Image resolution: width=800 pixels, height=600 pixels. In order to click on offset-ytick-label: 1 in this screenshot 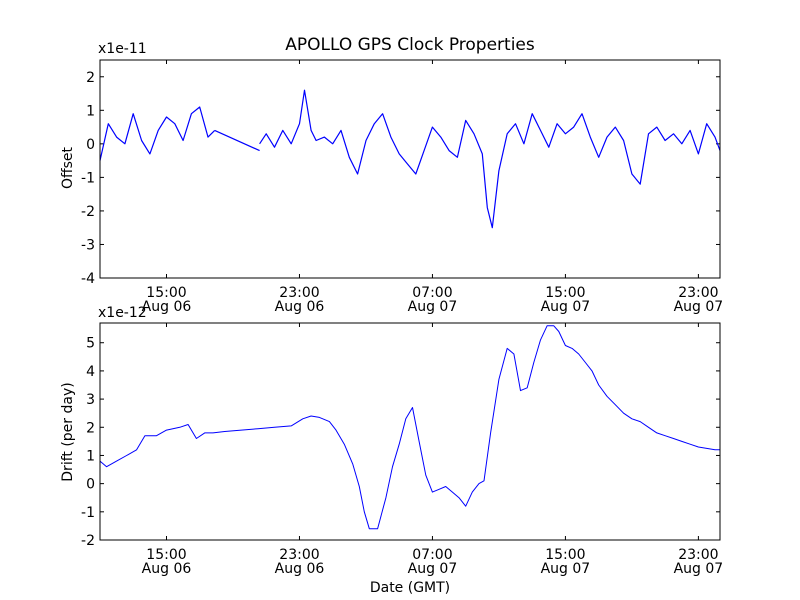, I will do `click(90, 111)`.